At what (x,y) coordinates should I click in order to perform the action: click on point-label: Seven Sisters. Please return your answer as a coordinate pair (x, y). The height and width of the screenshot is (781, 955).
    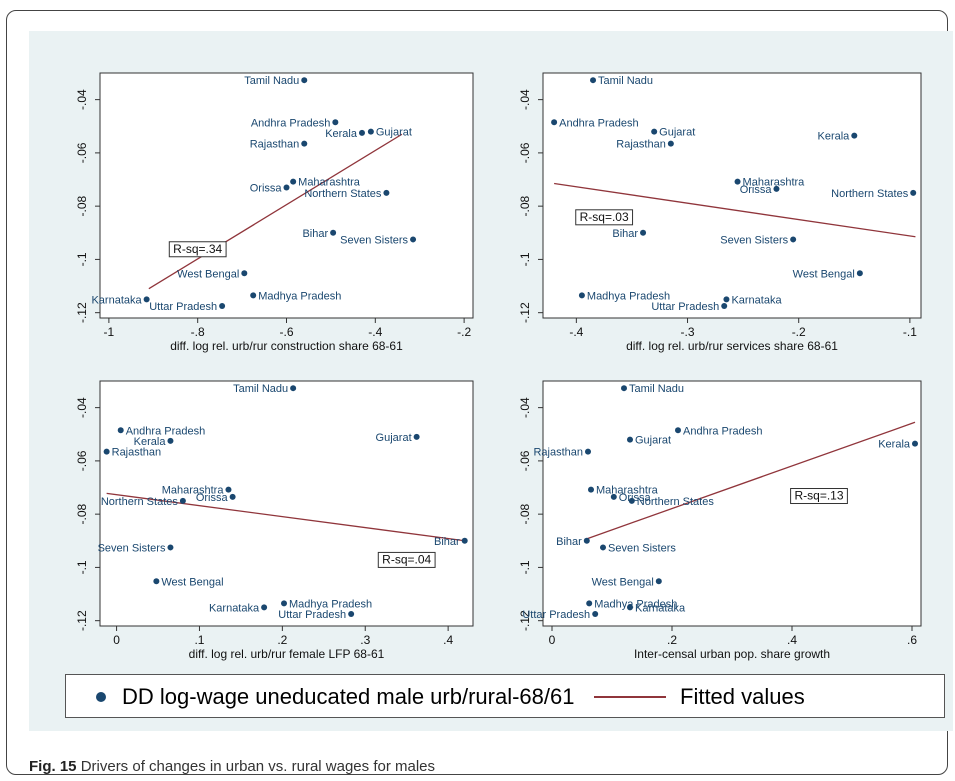
    Looking at the image, I should click on (132, 548).